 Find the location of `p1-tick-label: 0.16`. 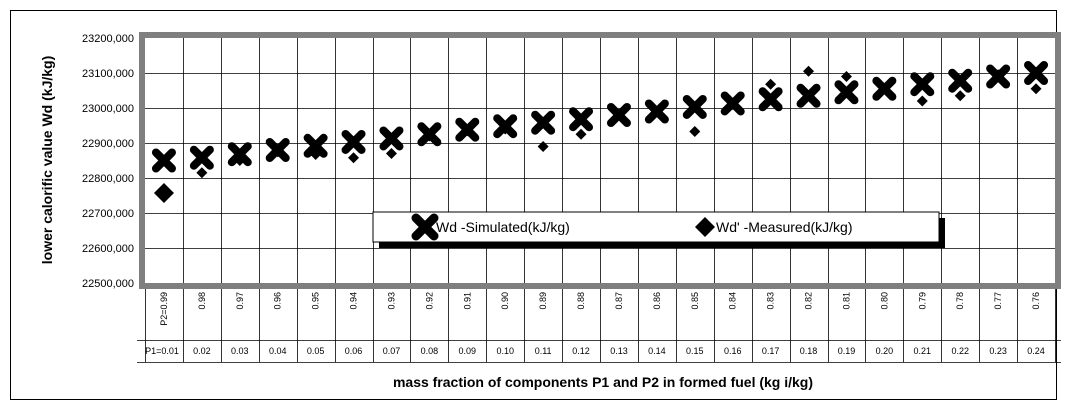

p1-tick-label: 0.16 is located at coordinates (733, 351).